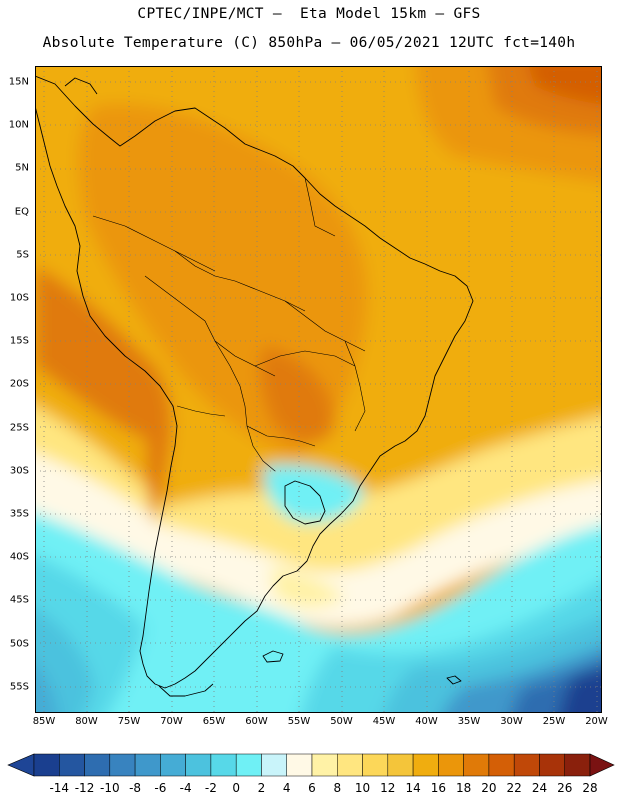 The height and width of the screenshot is (800, 618). I want to click on colorbar-label: 6, so click(312, 788).